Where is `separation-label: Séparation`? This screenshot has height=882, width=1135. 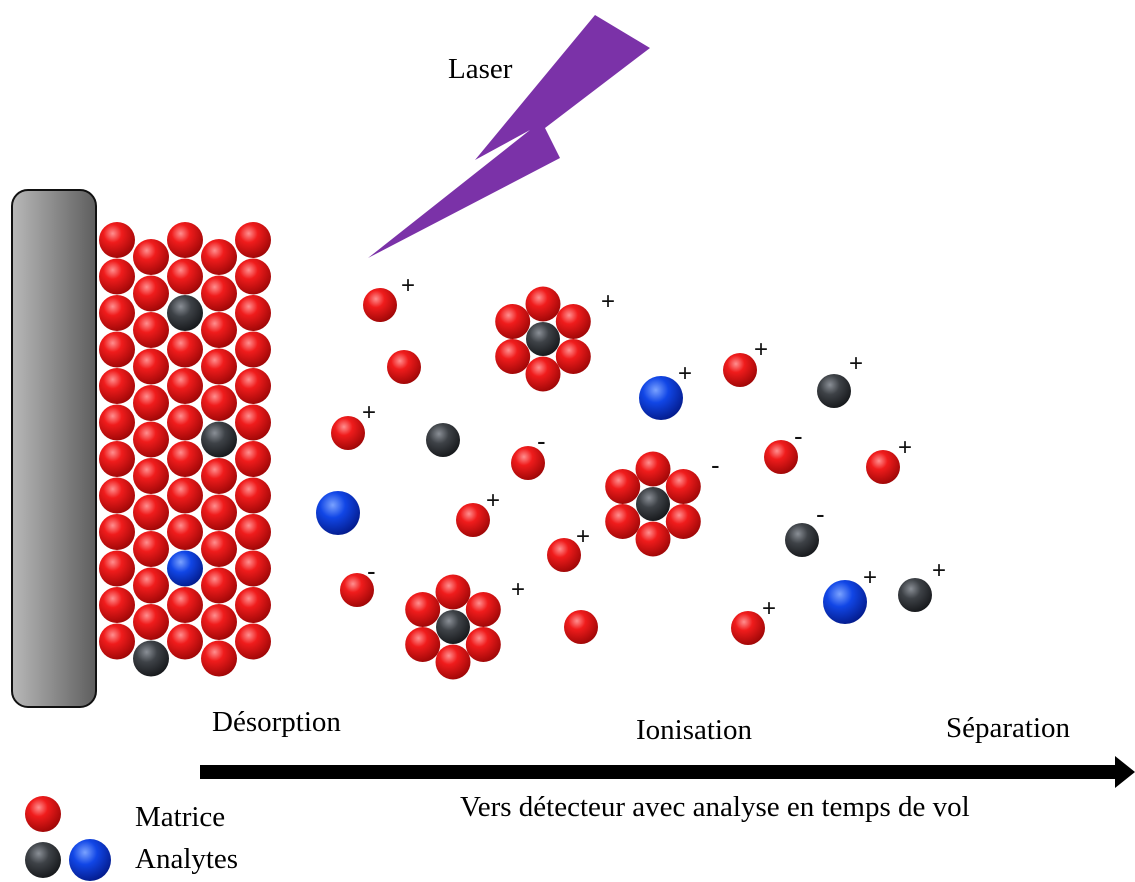 separation-label: Séparation is located at coordinates (1008, 728).